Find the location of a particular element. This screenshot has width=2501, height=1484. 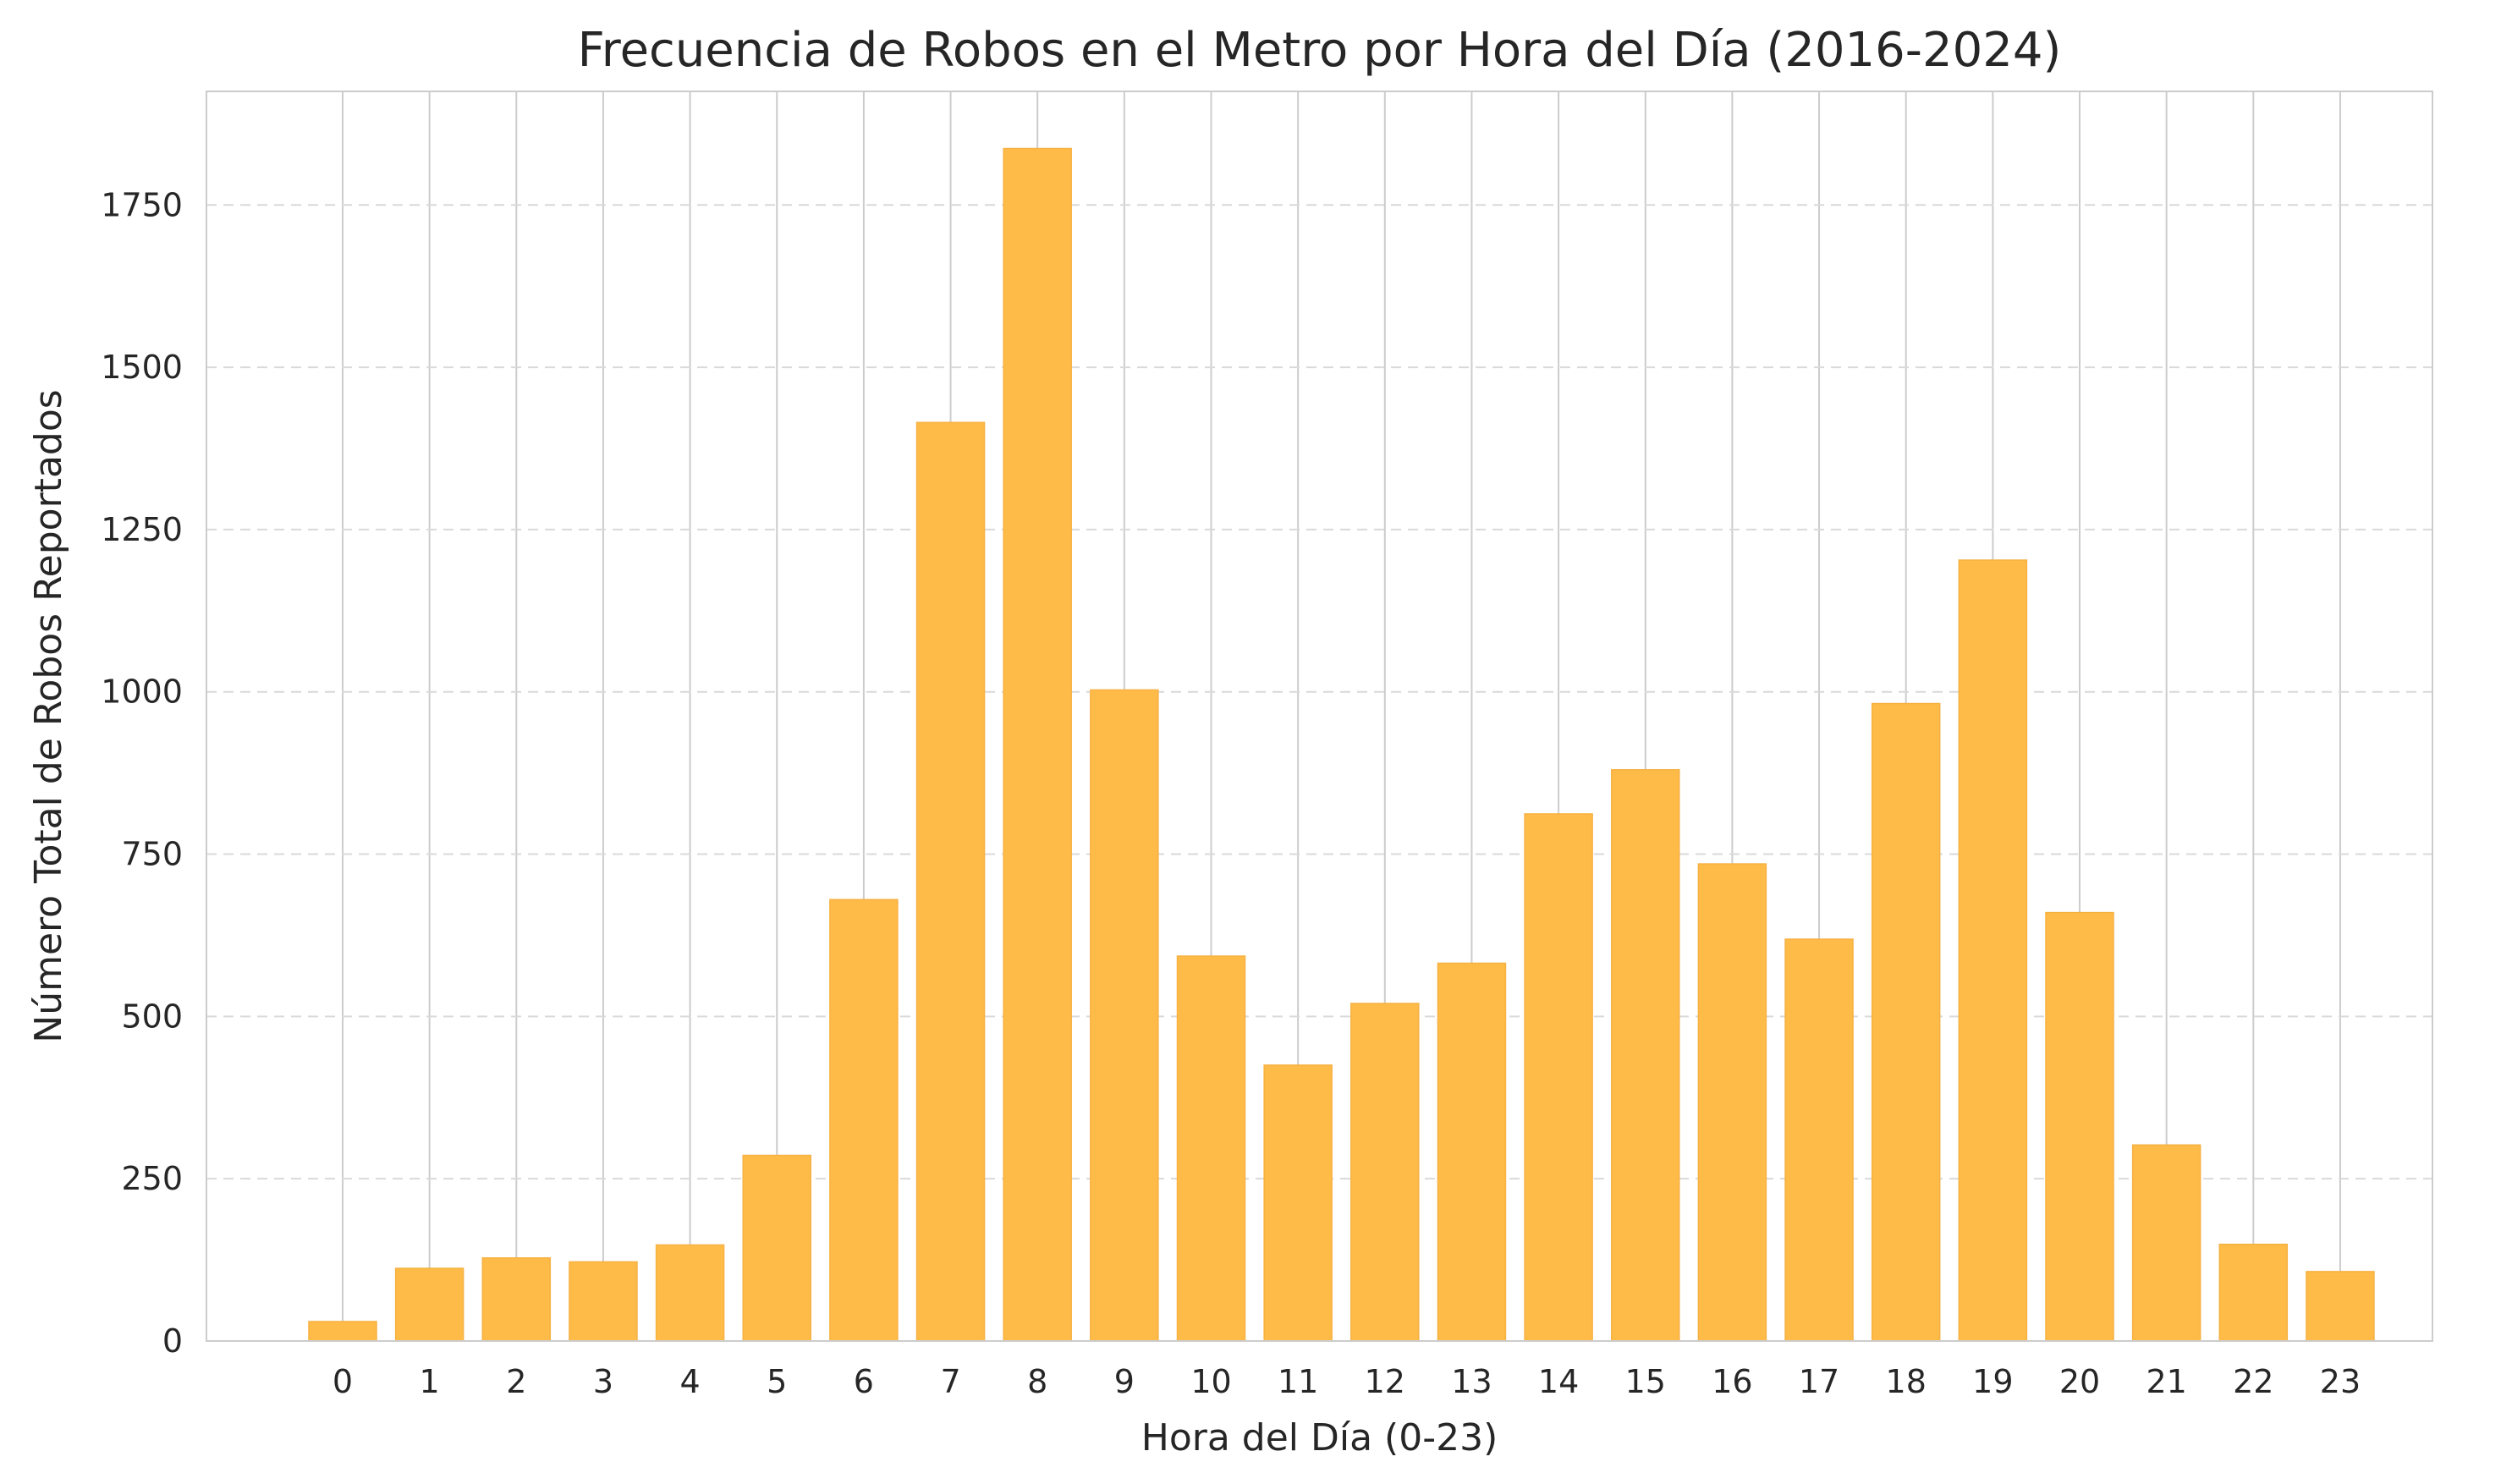

x-tick-label: 2 is located at coordinates (516, 1381).